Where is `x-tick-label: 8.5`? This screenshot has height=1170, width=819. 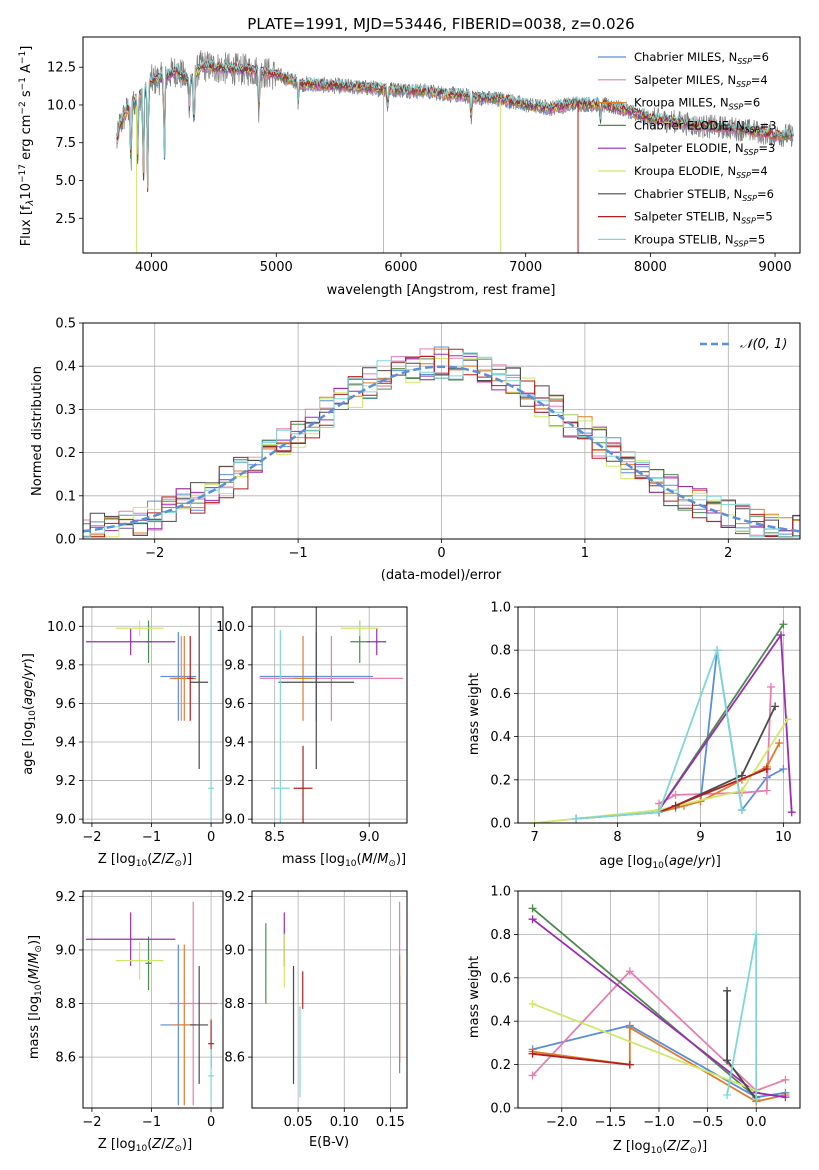 x-tick-label: 8.5 is located at coordinates (274, 837).